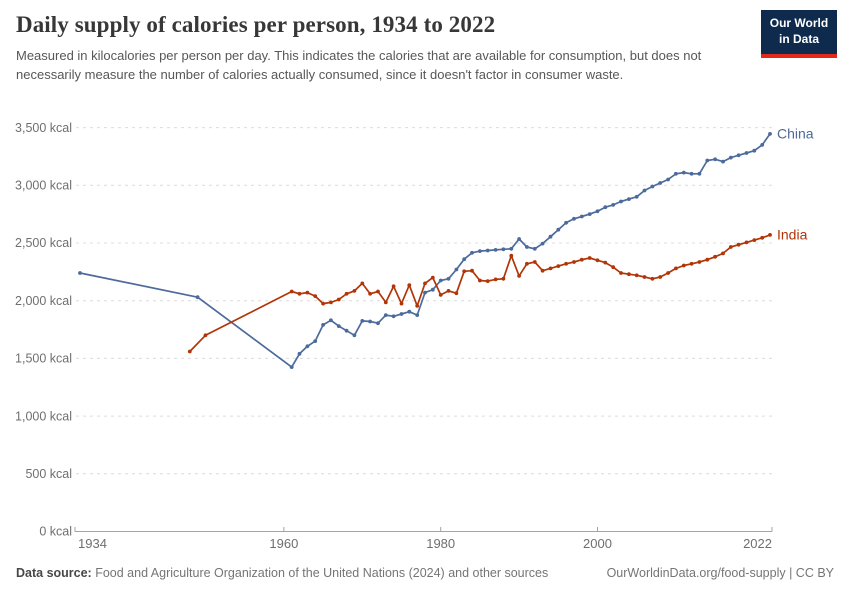 The width and height of the screenshot is (850, 600). Describe the element at coordinates (757, 543) in the screenshot. I see `x-tick-label: 2022` at that location.